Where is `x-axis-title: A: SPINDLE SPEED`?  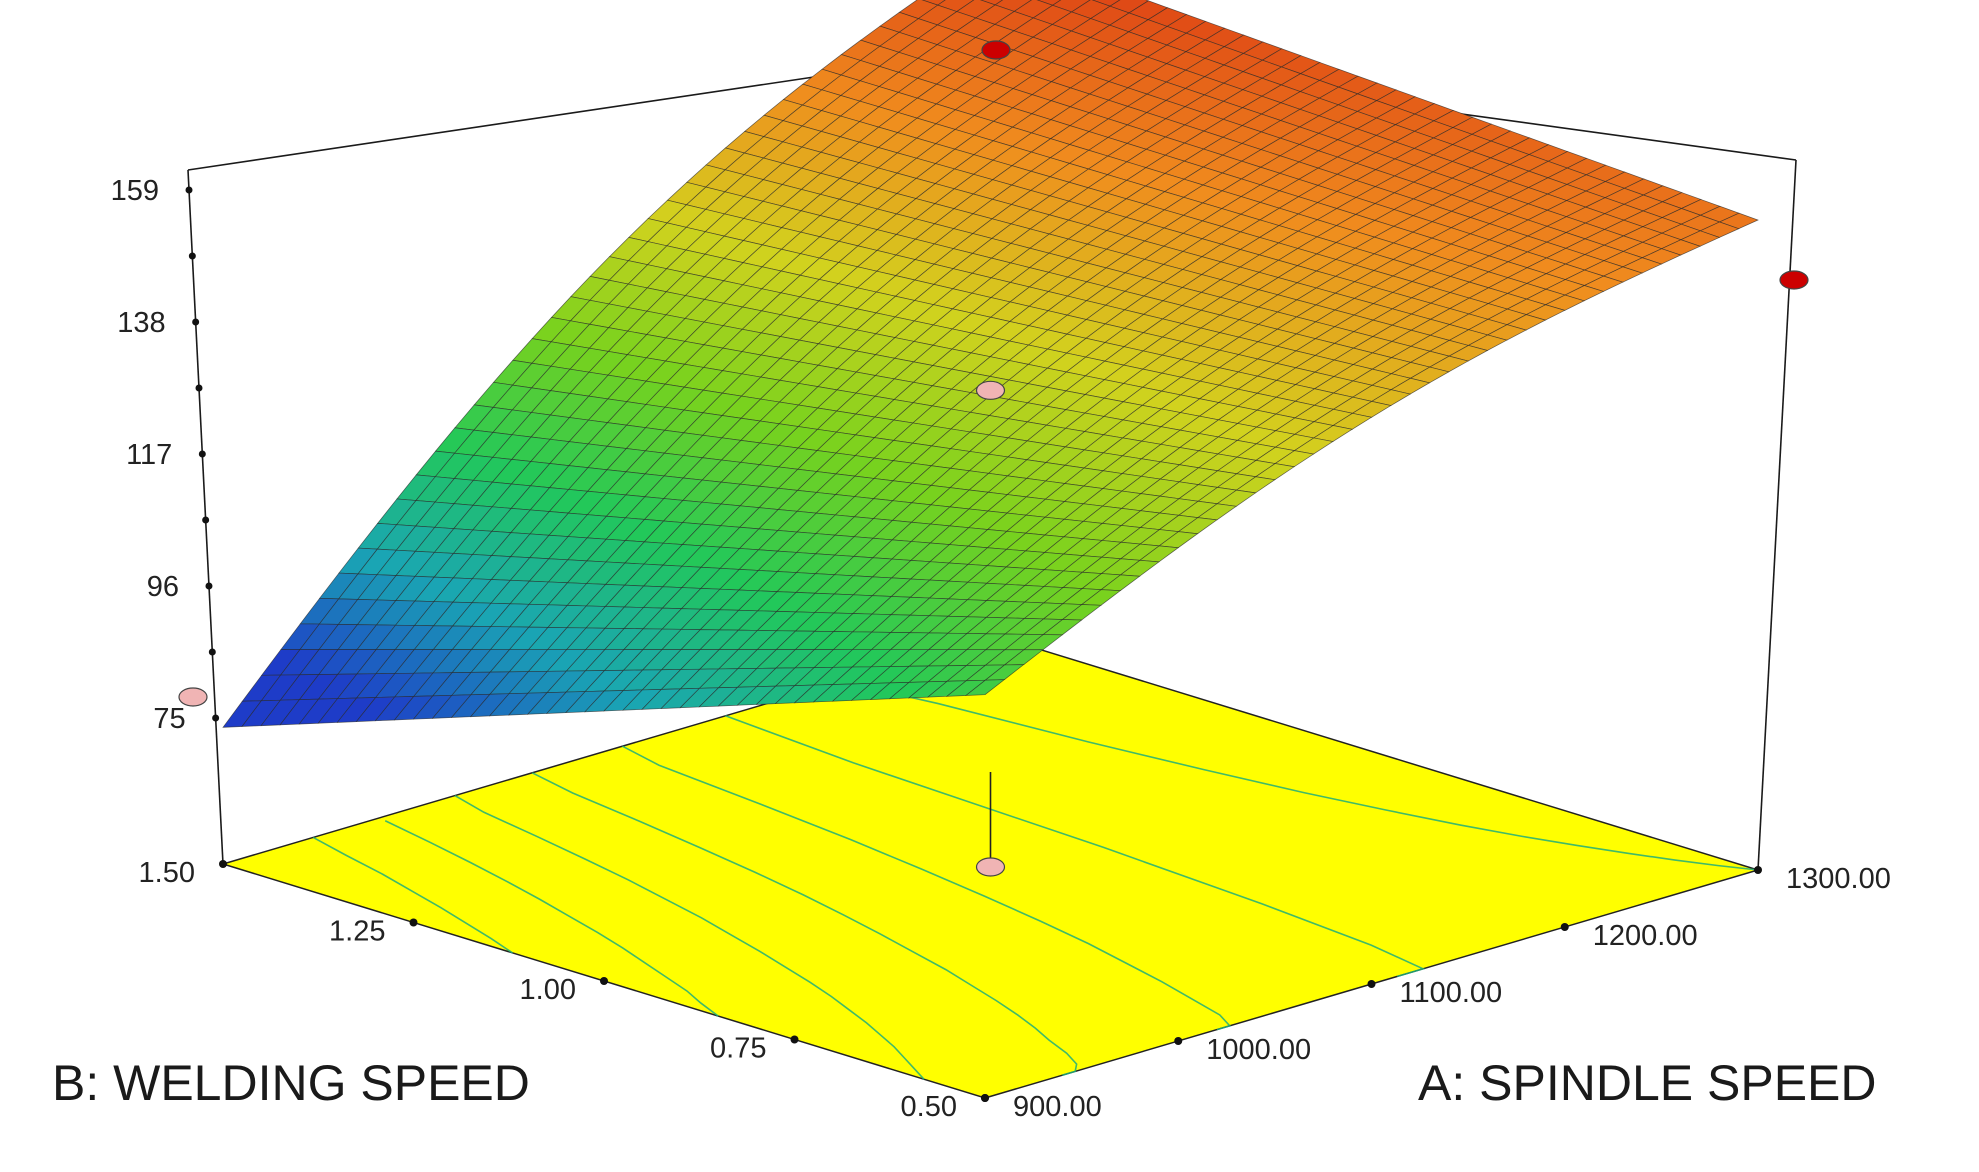 x-axis-title: A: SPINDLE SPEED is located at coordinates (1647, 1083).